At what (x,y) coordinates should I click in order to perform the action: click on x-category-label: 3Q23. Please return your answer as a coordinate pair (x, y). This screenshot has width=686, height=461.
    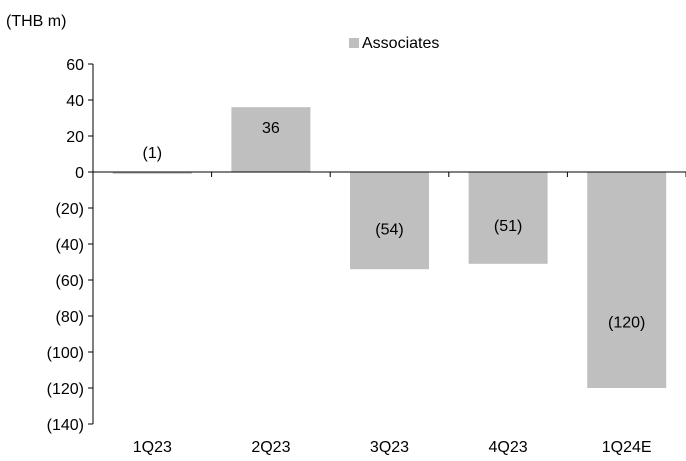
    Looking at the image, I should click on (389, 447).